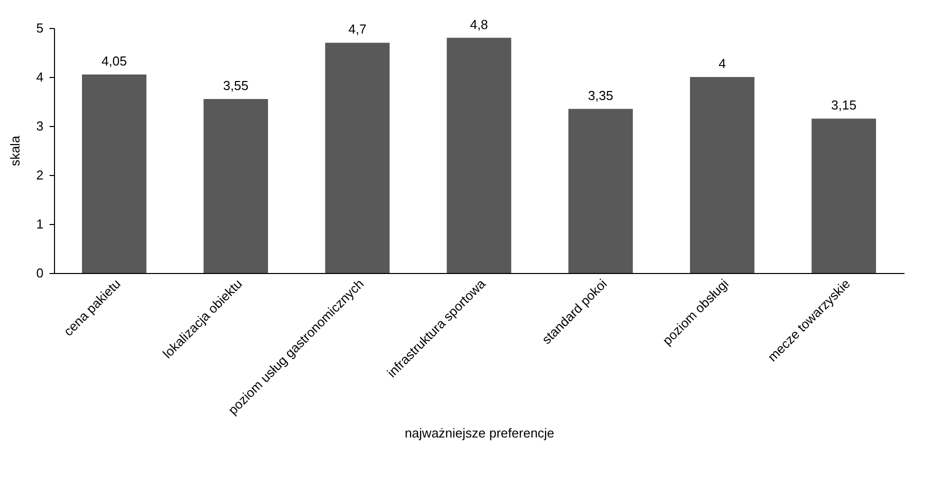  Describe the element at coordinates (40, 126) in the screenshot. I see `y-tick-label: 3` at that location.